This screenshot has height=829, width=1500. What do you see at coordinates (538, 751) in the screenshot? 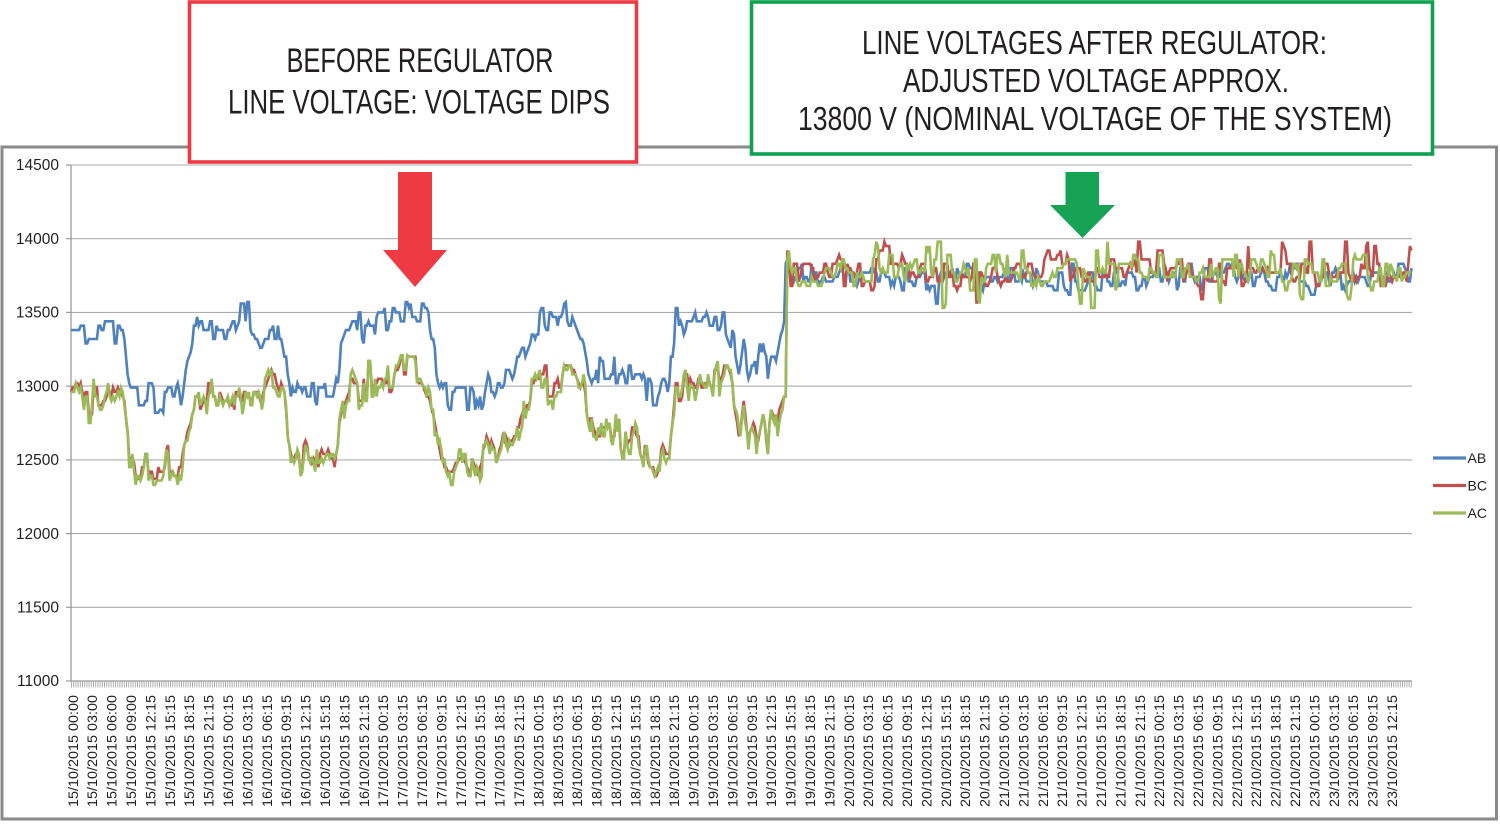
I see `svg-text: 18/10/2015 00:15` at bounding box center [538, 751].